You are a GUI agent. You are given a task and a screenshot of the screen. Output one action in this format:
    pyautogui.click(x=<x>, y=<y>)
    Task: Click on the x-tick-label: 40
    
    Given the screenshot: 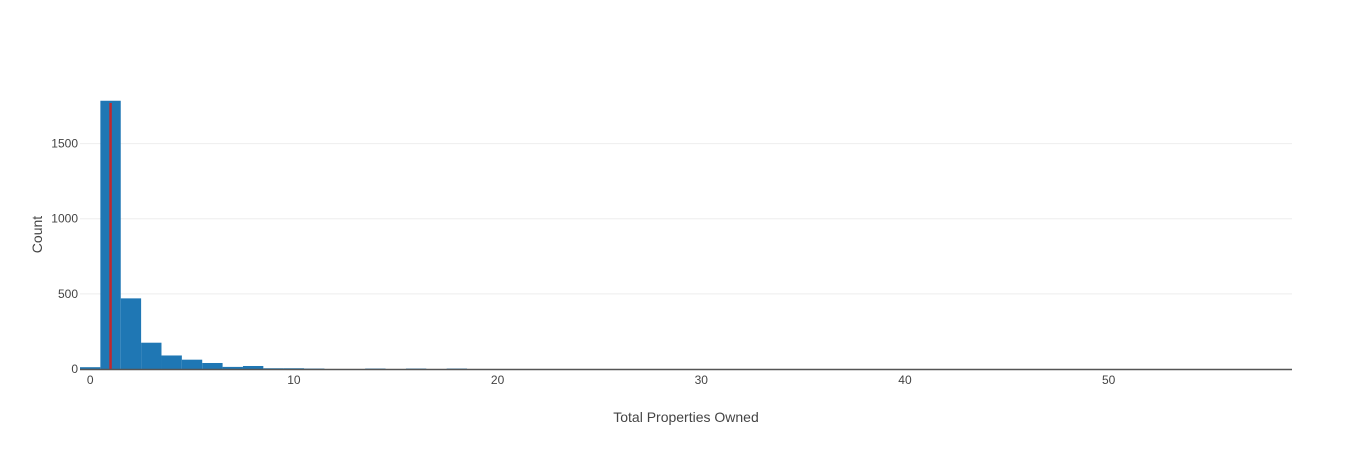 What is the action you would take?
    pyautogui.click(x=905, y=380)
    